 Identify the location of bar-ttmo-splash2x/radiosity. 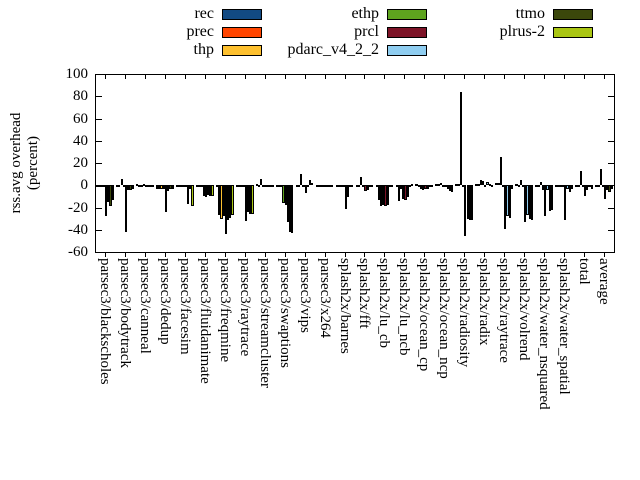
(469, 202).